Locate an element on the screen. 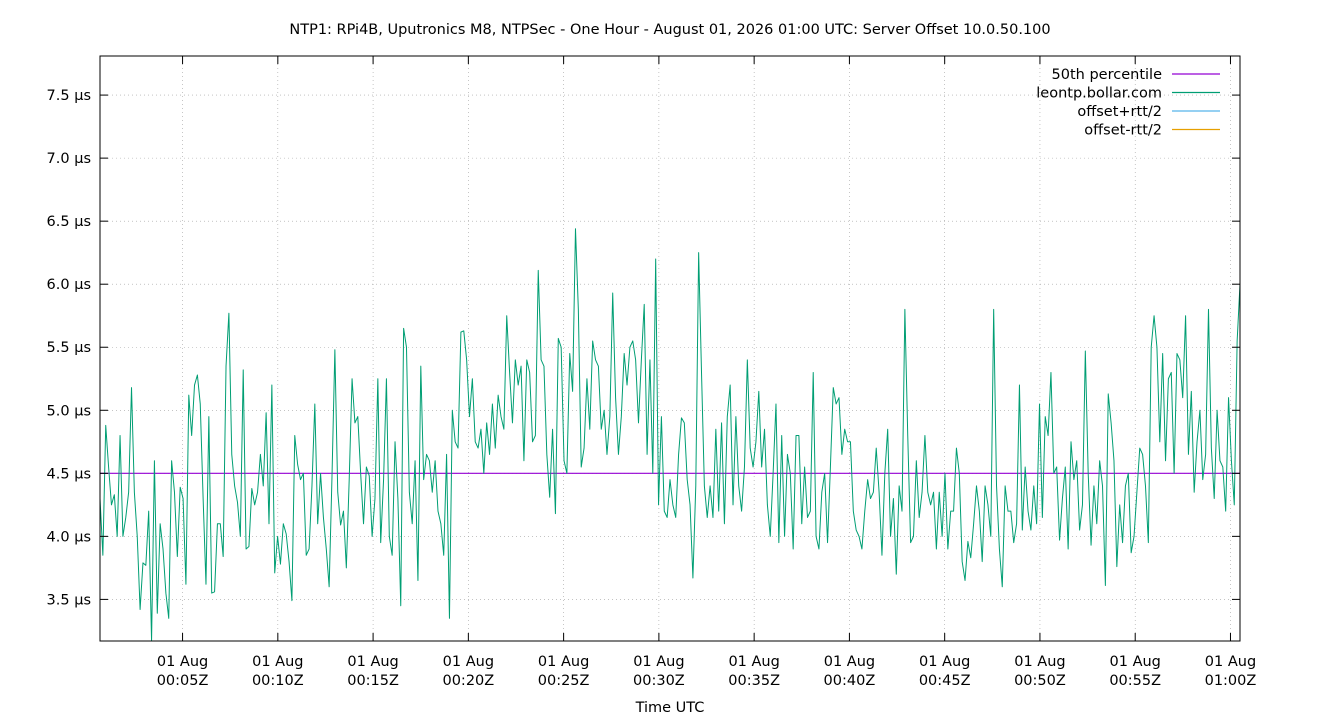 This screenshot has height=720, width=1340. y-tick-label: 5.0 µs is located at coordinates (69, 411).